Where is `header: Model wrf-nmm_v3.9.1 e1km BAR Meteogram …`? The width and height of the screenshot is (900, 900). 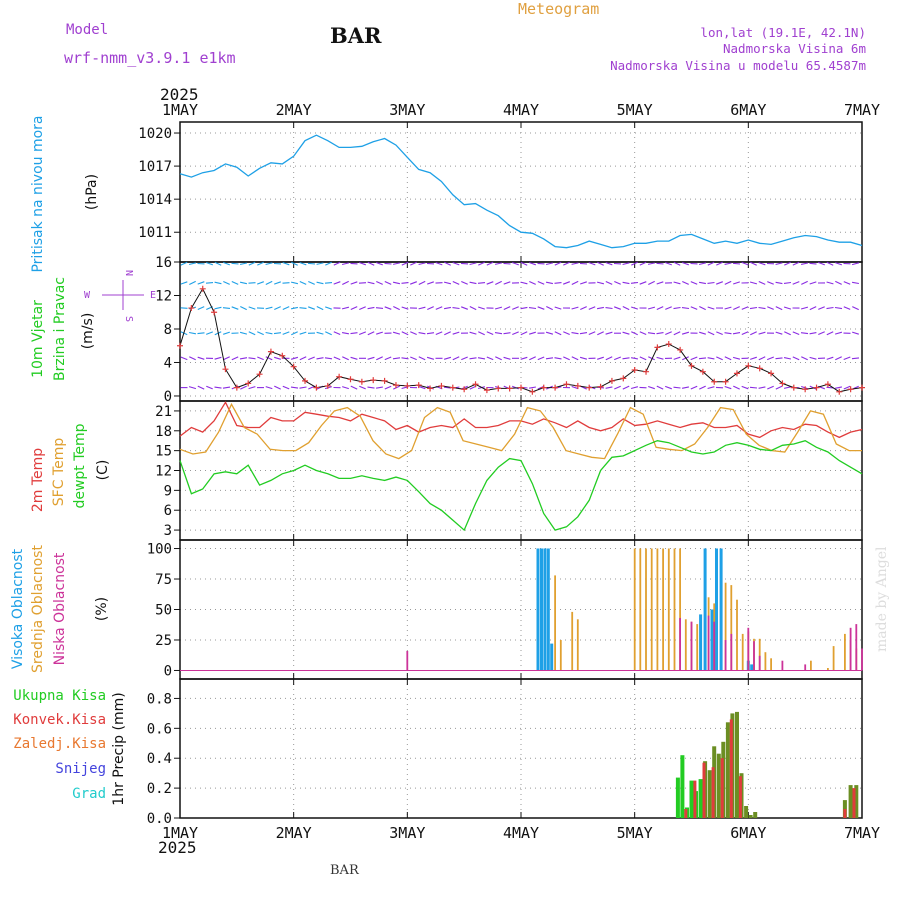 header: Model wrf-nmm_v3.9.1 e1km BAR Meteogram … is located at coordinates (465, 36).